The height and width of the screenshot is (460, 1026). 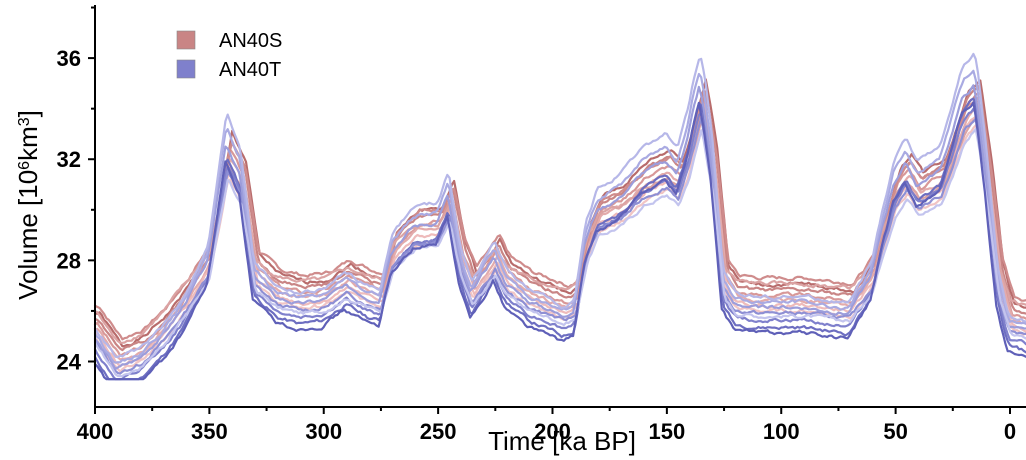 I want to click on y-tick-label-36: 36, so click(x=69, y=58).